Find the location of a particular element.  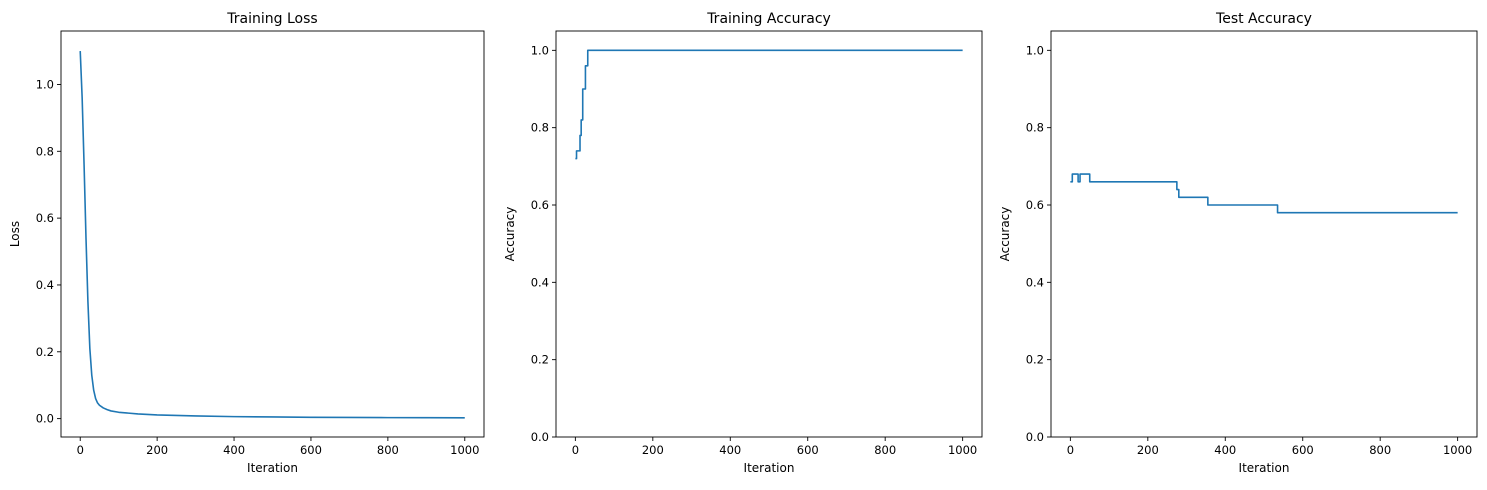

chart-title: Training Accuracy is located at coordinates (768, 19).